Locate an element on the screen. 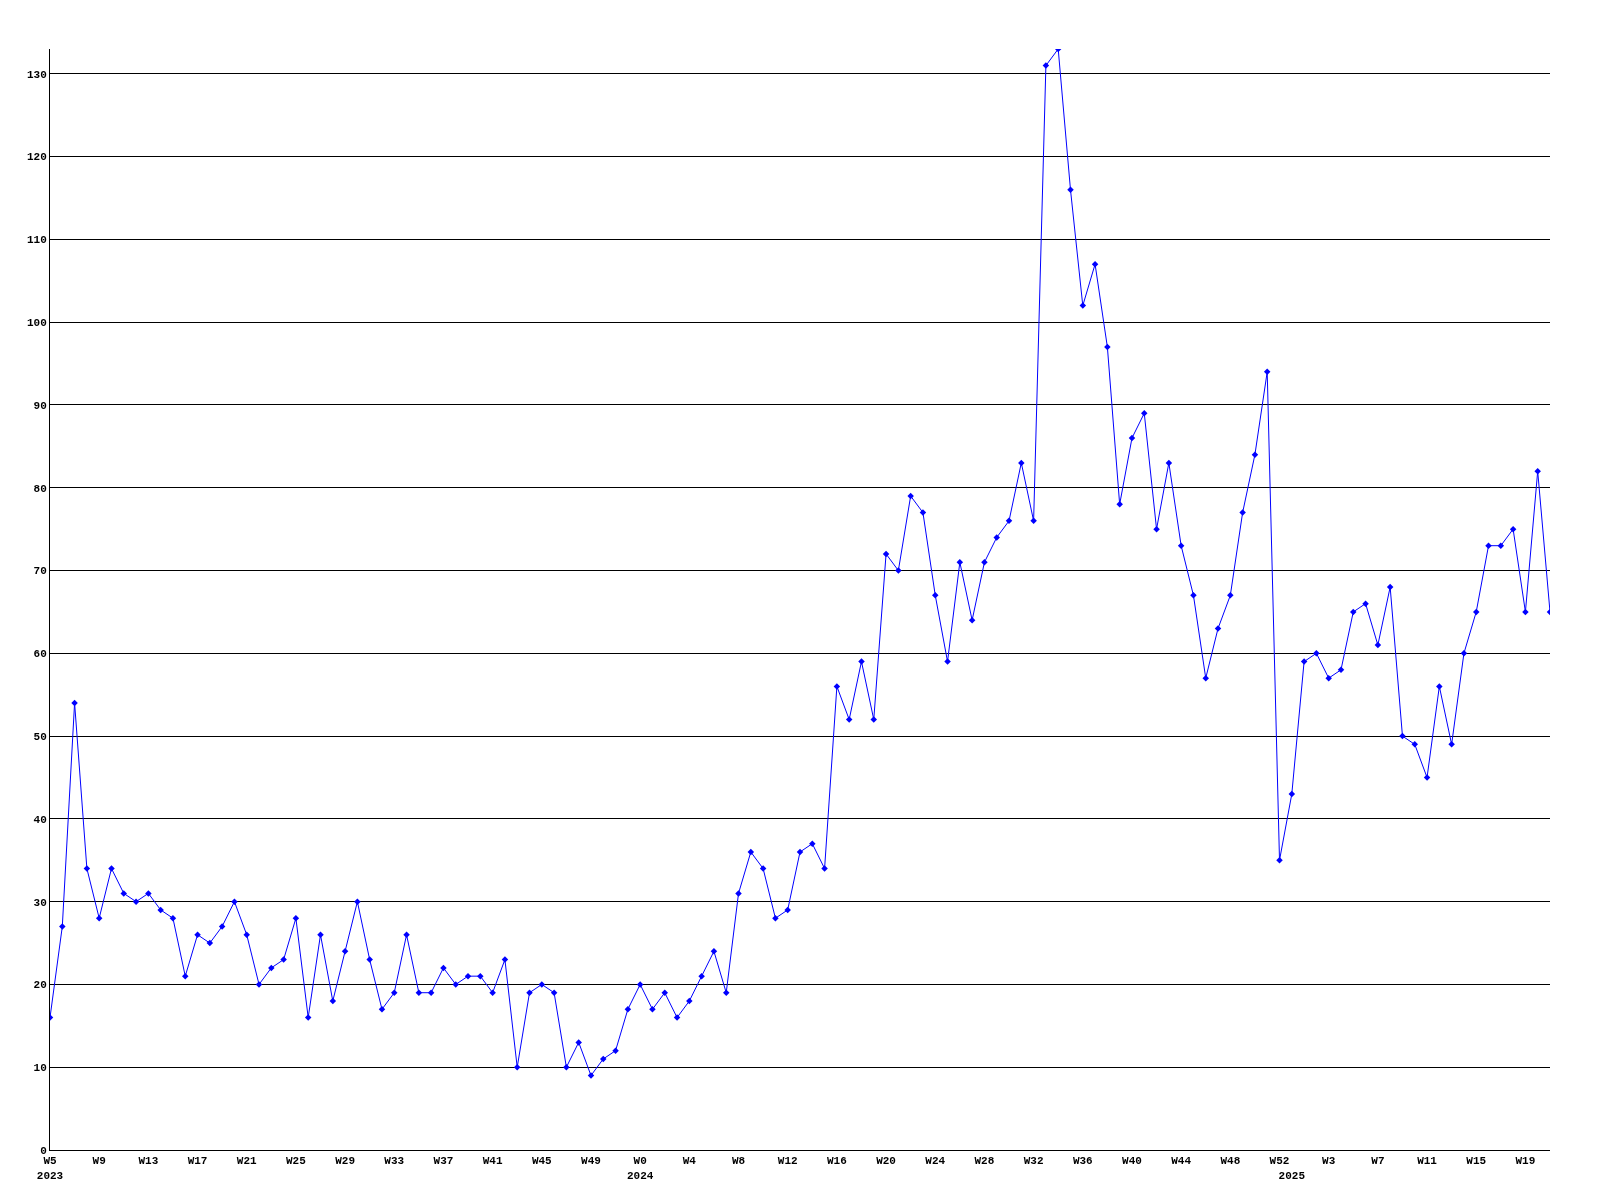  y-tick-label: 50 is located at coordinates (40, 736).